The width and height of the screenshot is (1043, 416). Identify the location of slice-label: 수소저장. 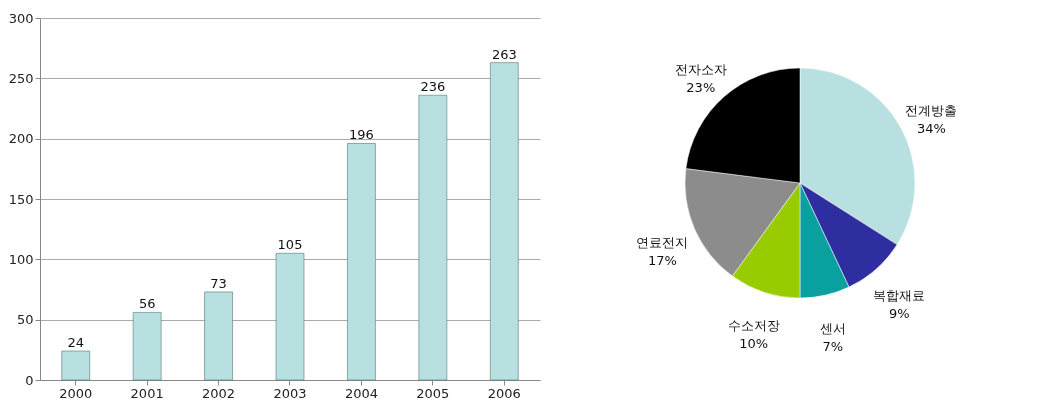
(753, 325).